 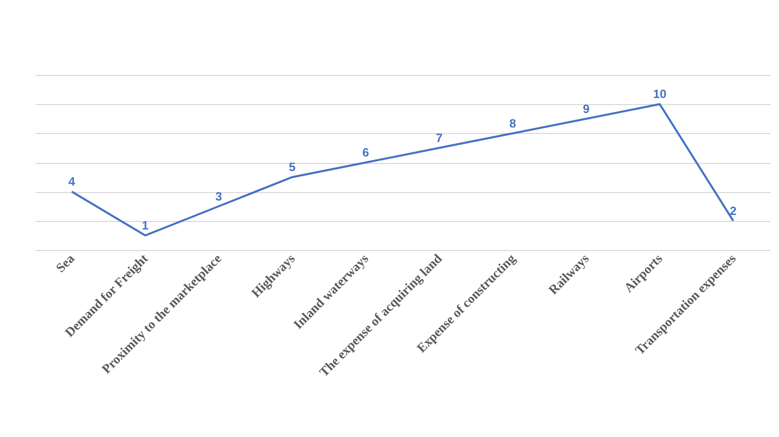 What do you see at coordinates (145, 225) in the screenshot?
I see `data-label: 1` at bounding box center [145, 225].